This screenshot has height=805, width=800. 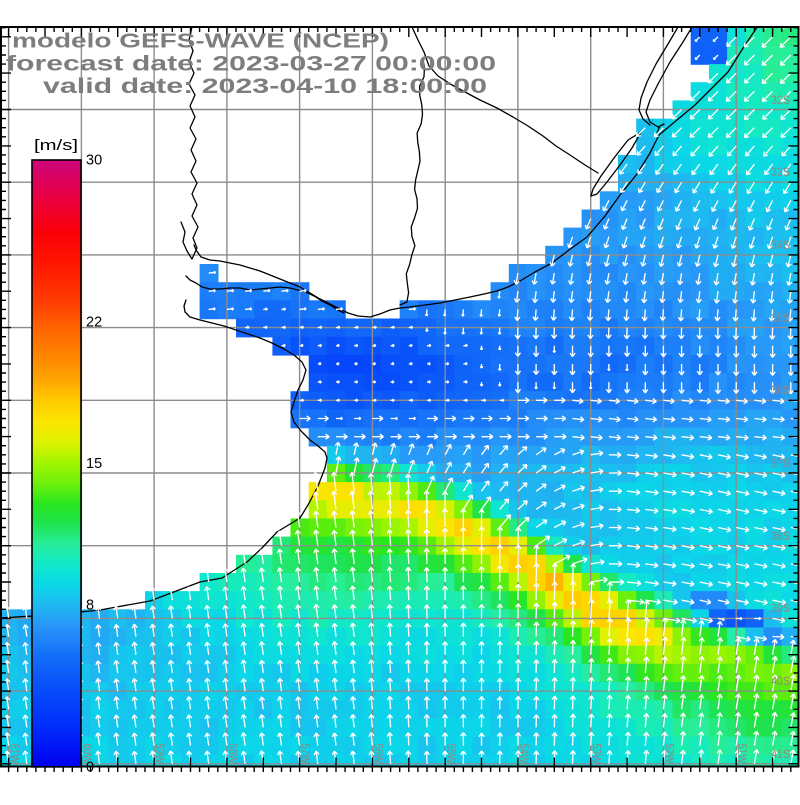 What do you see at coordinates (780, 390) in the screenshot?
I see `svg-text: 36S` at bounding box center [780, 390].